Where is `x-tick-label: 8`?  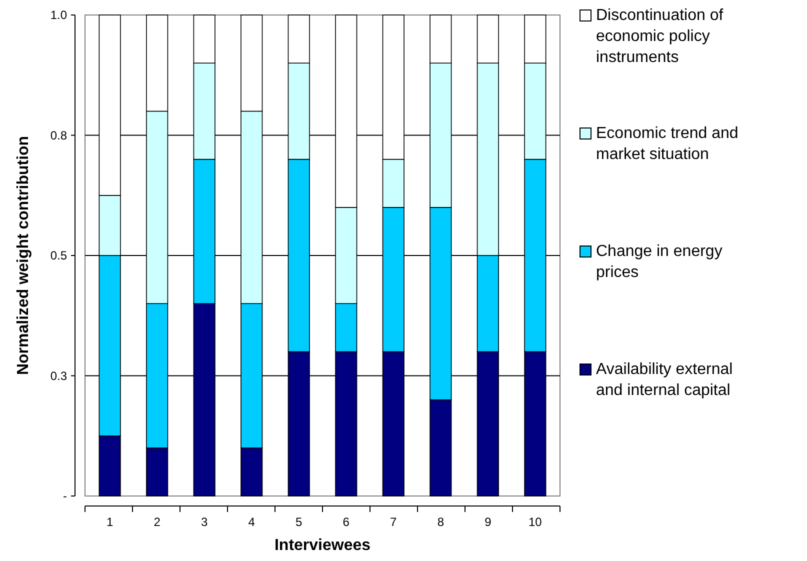
x-tick-label: 8 is located at coordinates (440, 522).